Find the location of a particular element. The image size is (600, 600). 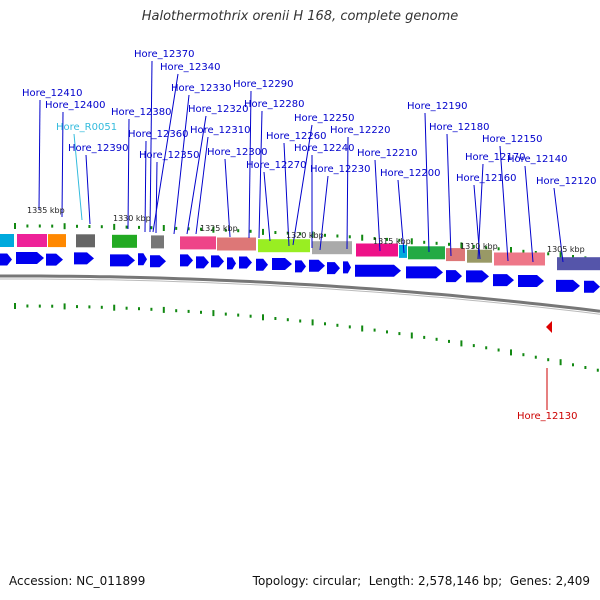

gene-label: Hore_12190 is located at coordinates (437, 106).